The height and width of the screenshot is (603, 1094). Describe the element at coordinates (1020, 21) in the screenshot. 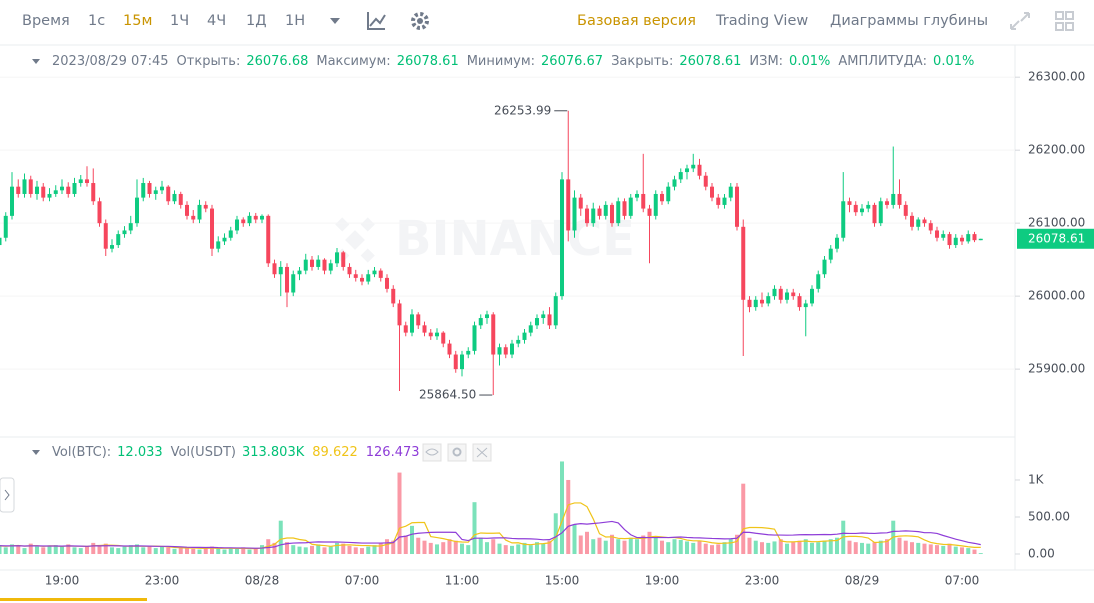

I see `fullscreen-icon` at that location.